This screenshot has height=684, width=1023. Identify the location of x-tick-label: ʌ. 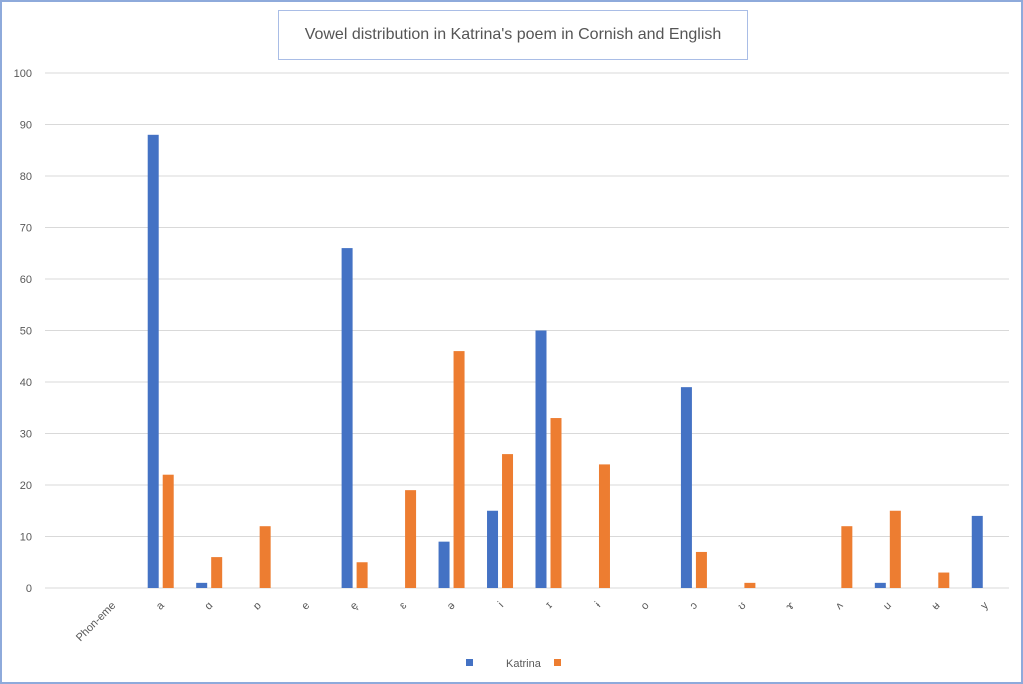
(839, 605).